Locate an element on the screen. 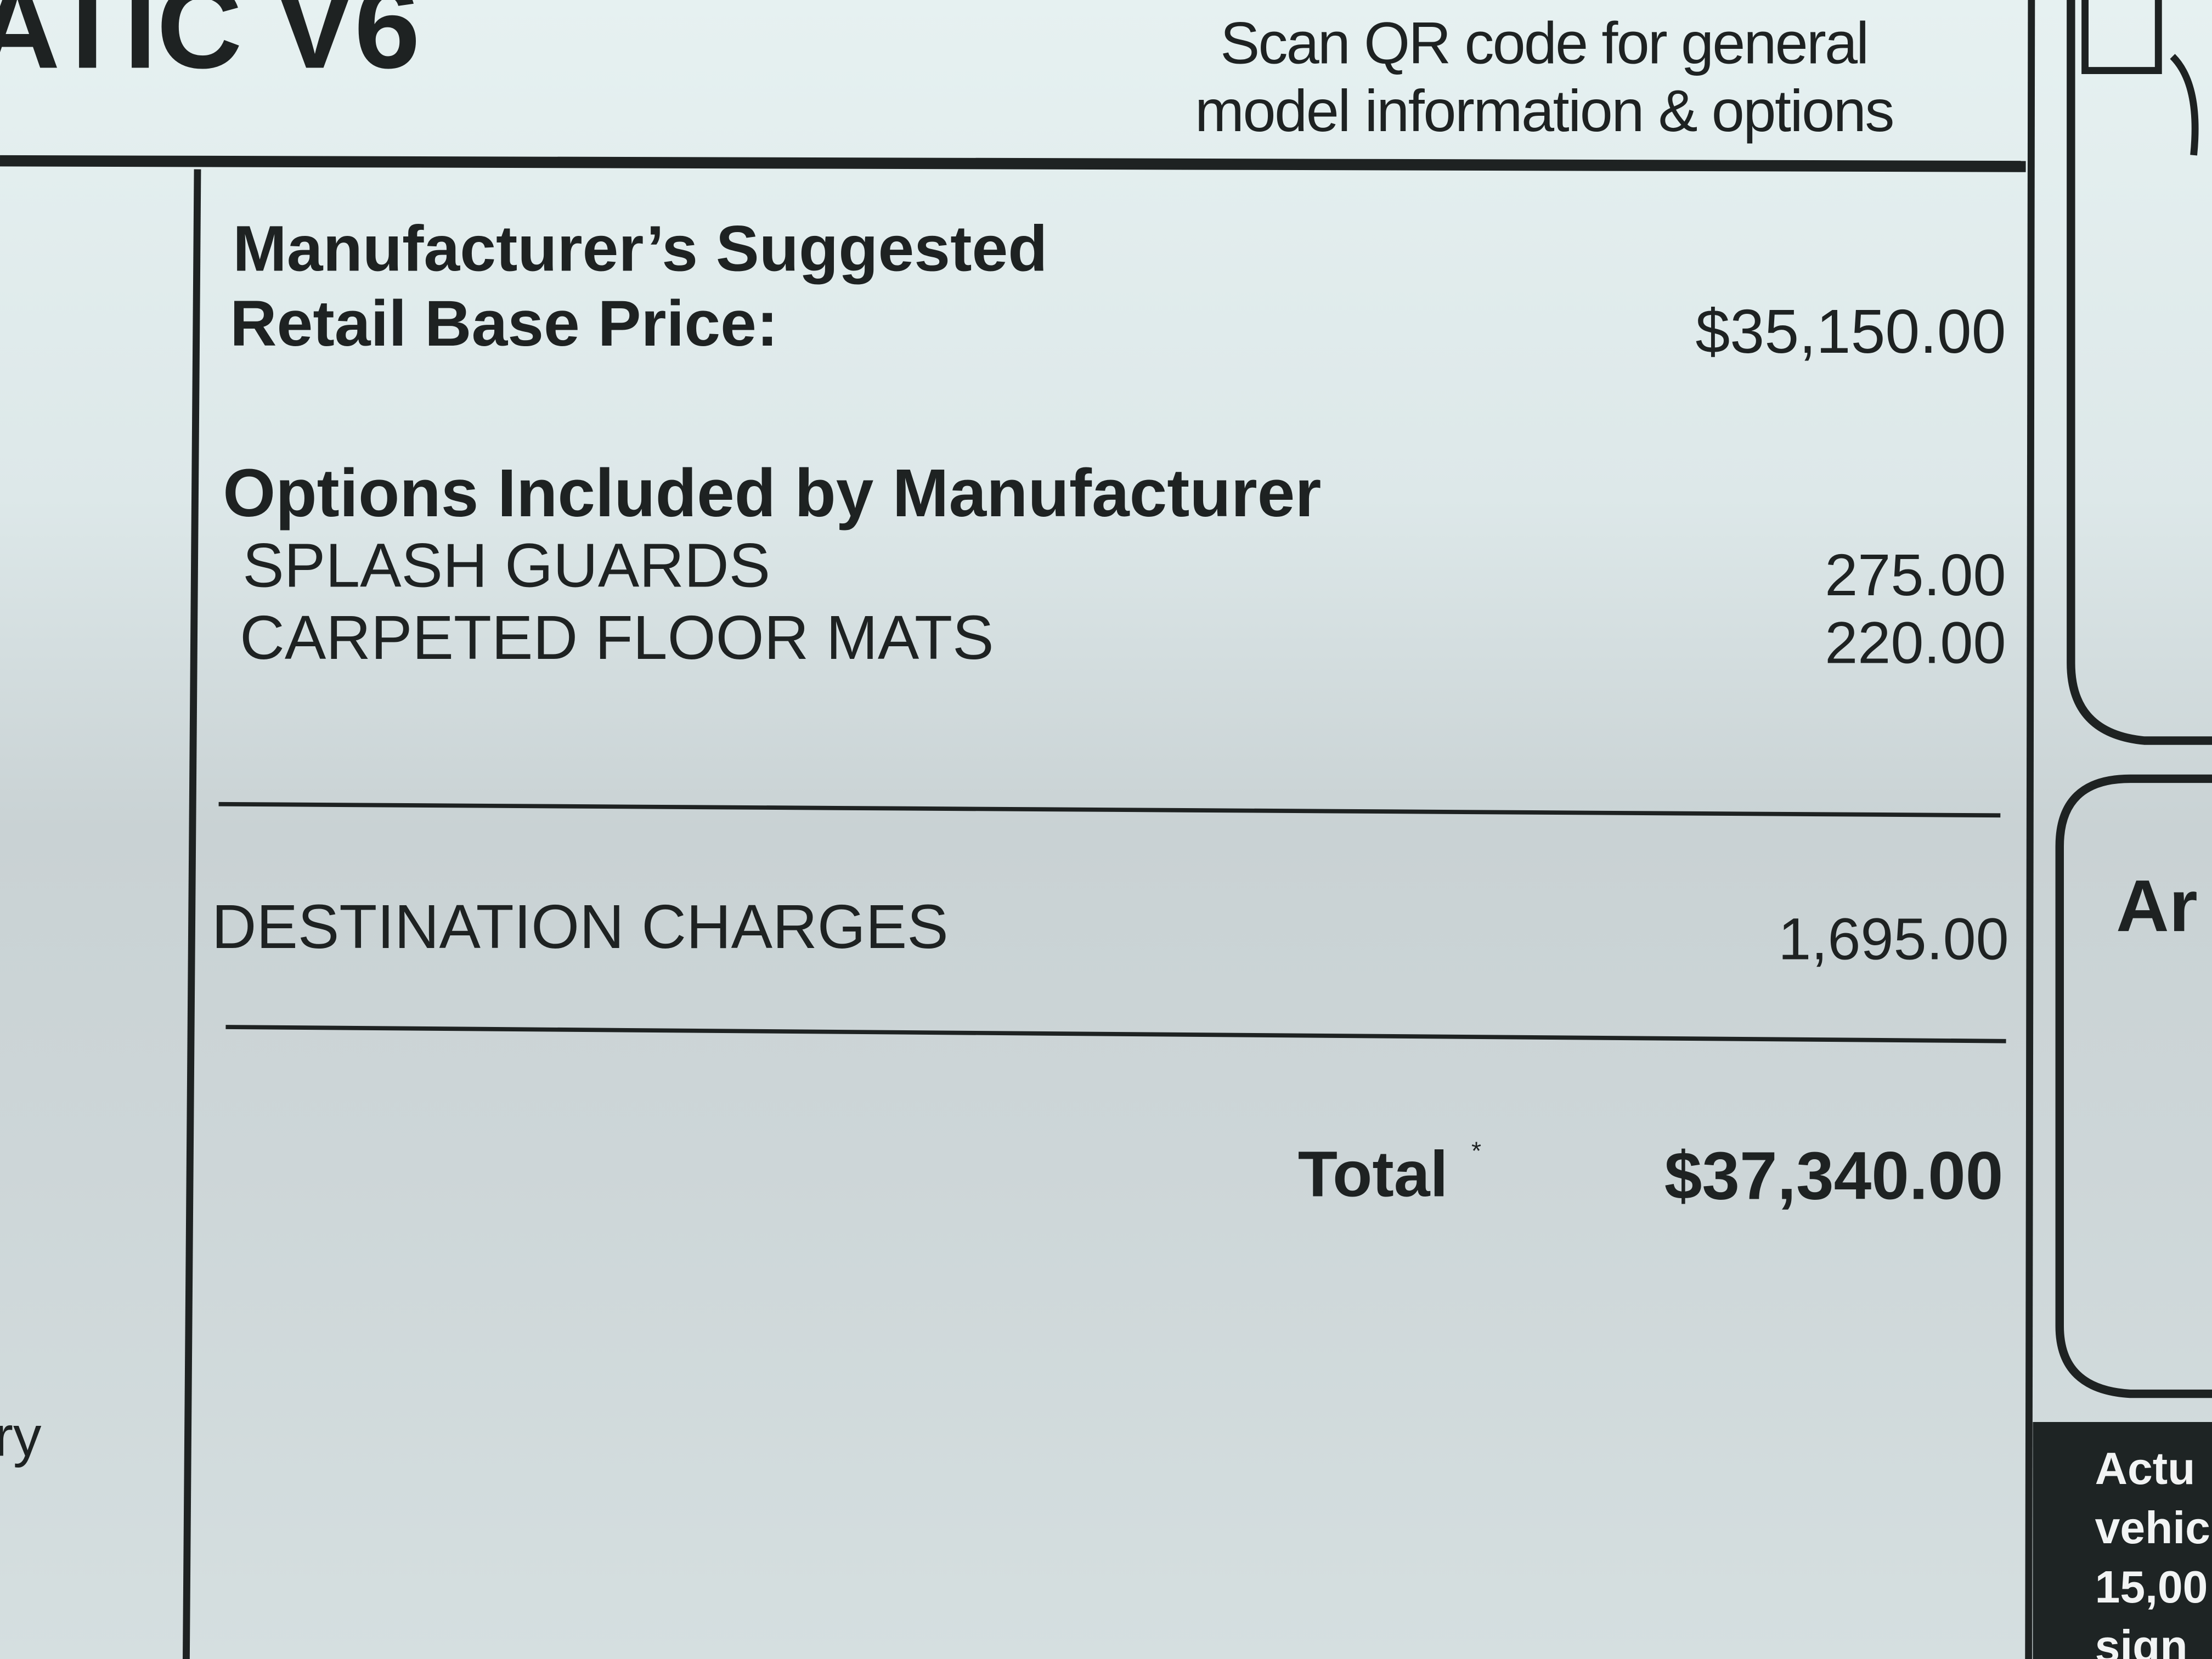 Image resolution: width=2212 pixels, height=1659 pixels. option-name: SPLASH GUARDS is located at coordinates (506, 565).